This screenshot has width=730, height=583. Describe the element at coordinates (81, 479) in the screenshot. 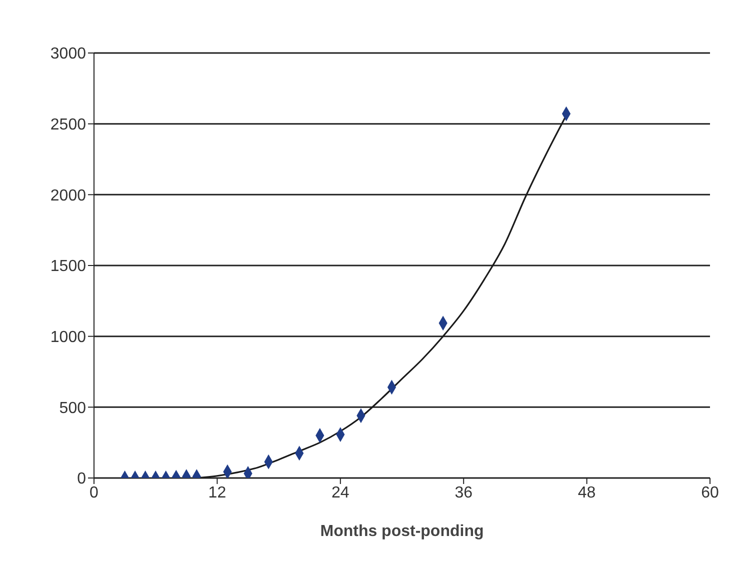

I see `y-tick-label: 0` at that location.